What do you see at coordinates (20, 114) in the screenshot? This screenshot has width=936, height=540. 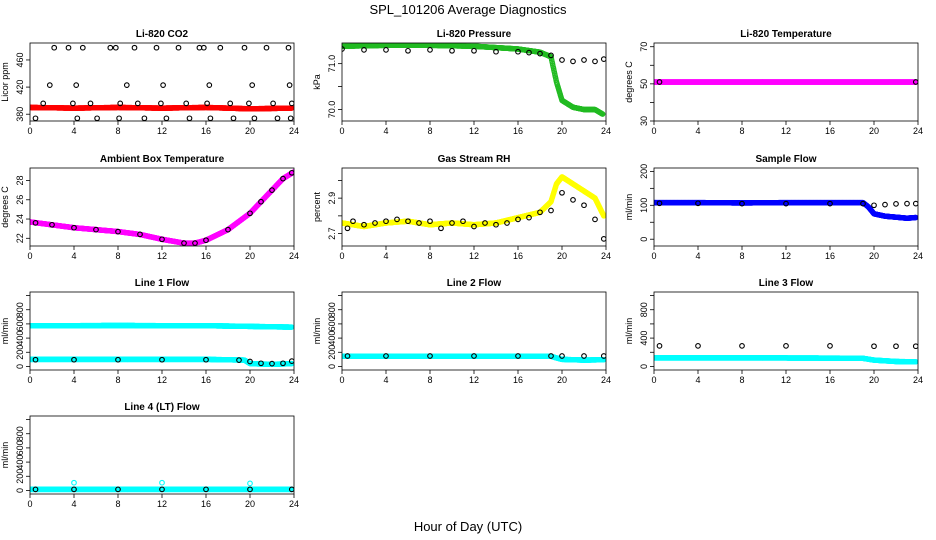 I see `y-tick-label: 380` at bounding box center [20, 114].